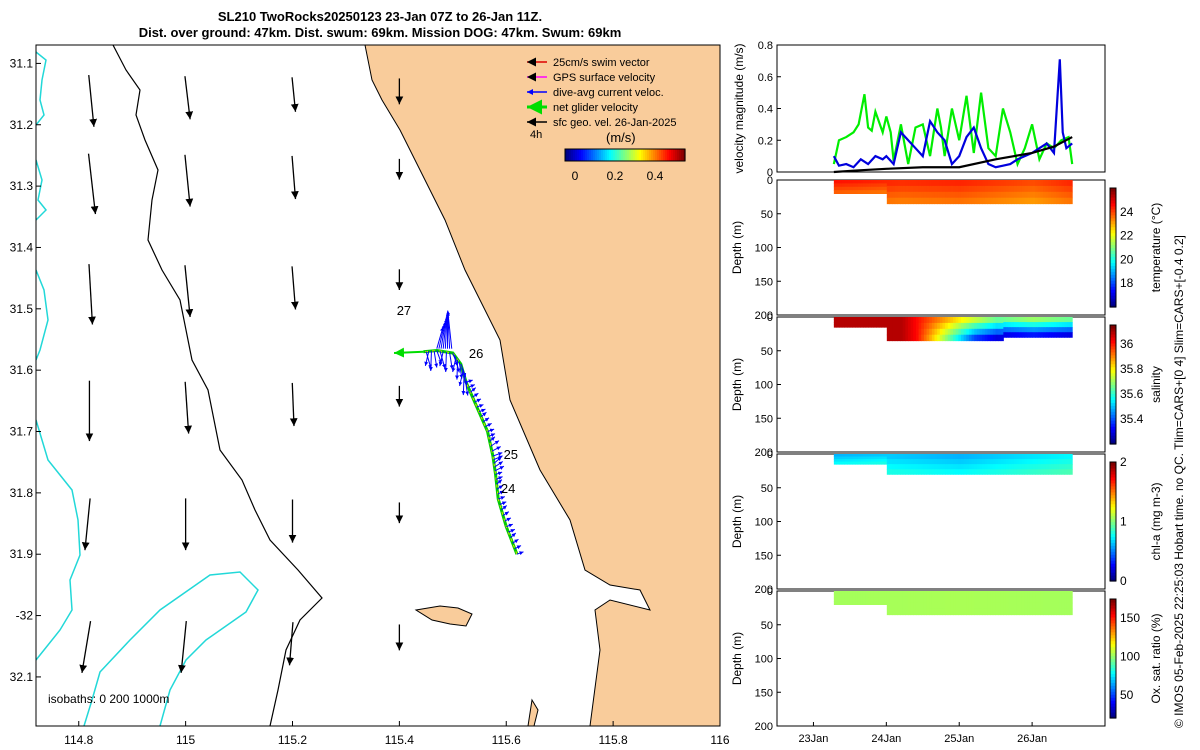 Image resolution: width=1200 pixels, height=750 pixels. What do you see at coordinates (941, 247) in the screenshot?
I see `heatmap-frame` at bounding box center [941, 247].